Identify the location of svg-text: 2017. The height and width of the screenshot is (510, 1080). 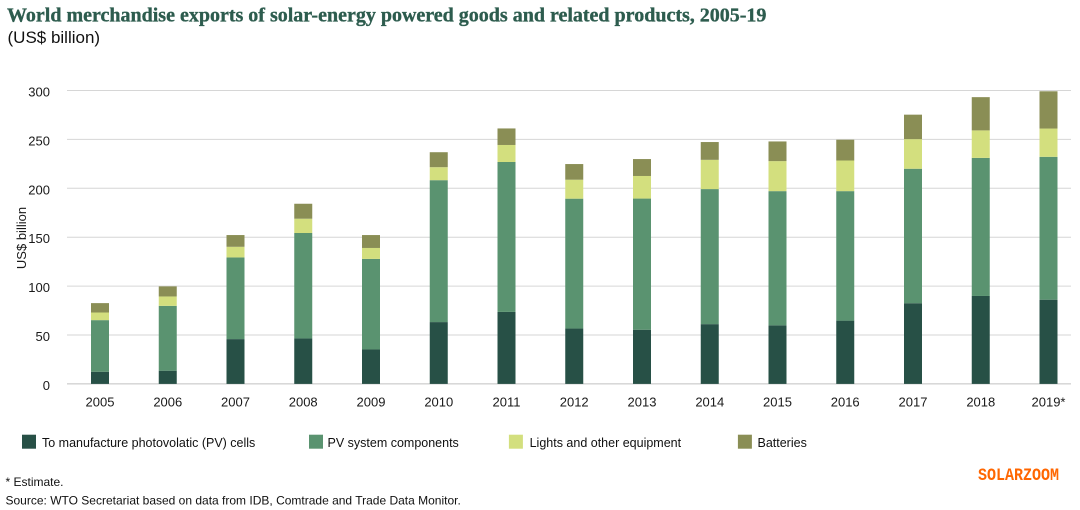
(913, 402).